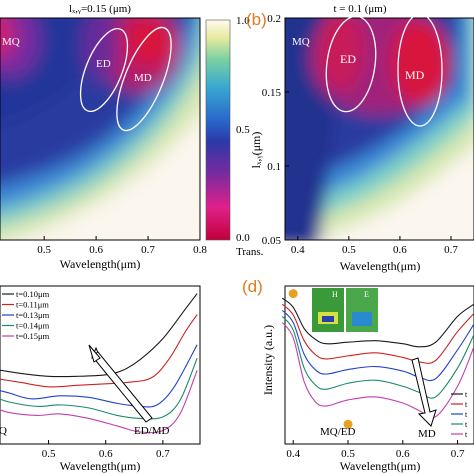  I want to click on panel-c-legend-label-4: t=0.15μm, so click(33, 336).